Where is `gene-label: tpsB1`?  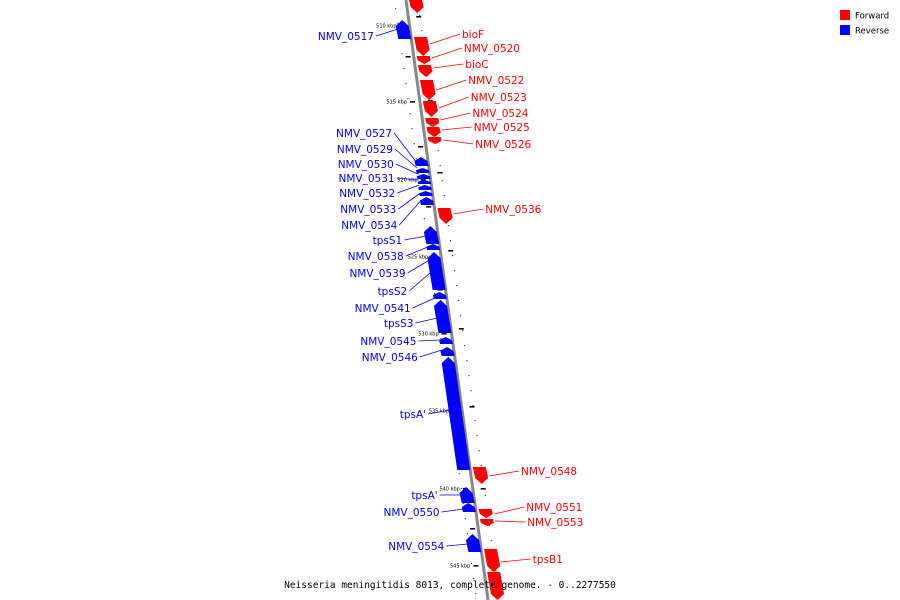
gene-label: tpsB1 is located at coordinates (548, 560).